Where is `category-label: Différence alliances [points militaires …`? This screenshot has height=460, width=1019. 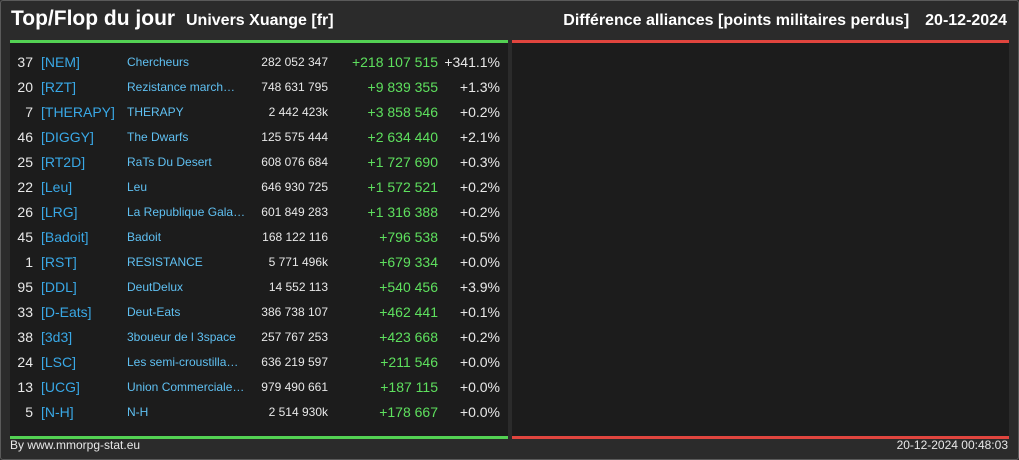 category-label: Différence alliances [points militaires … is located at coordinates (736, 20).